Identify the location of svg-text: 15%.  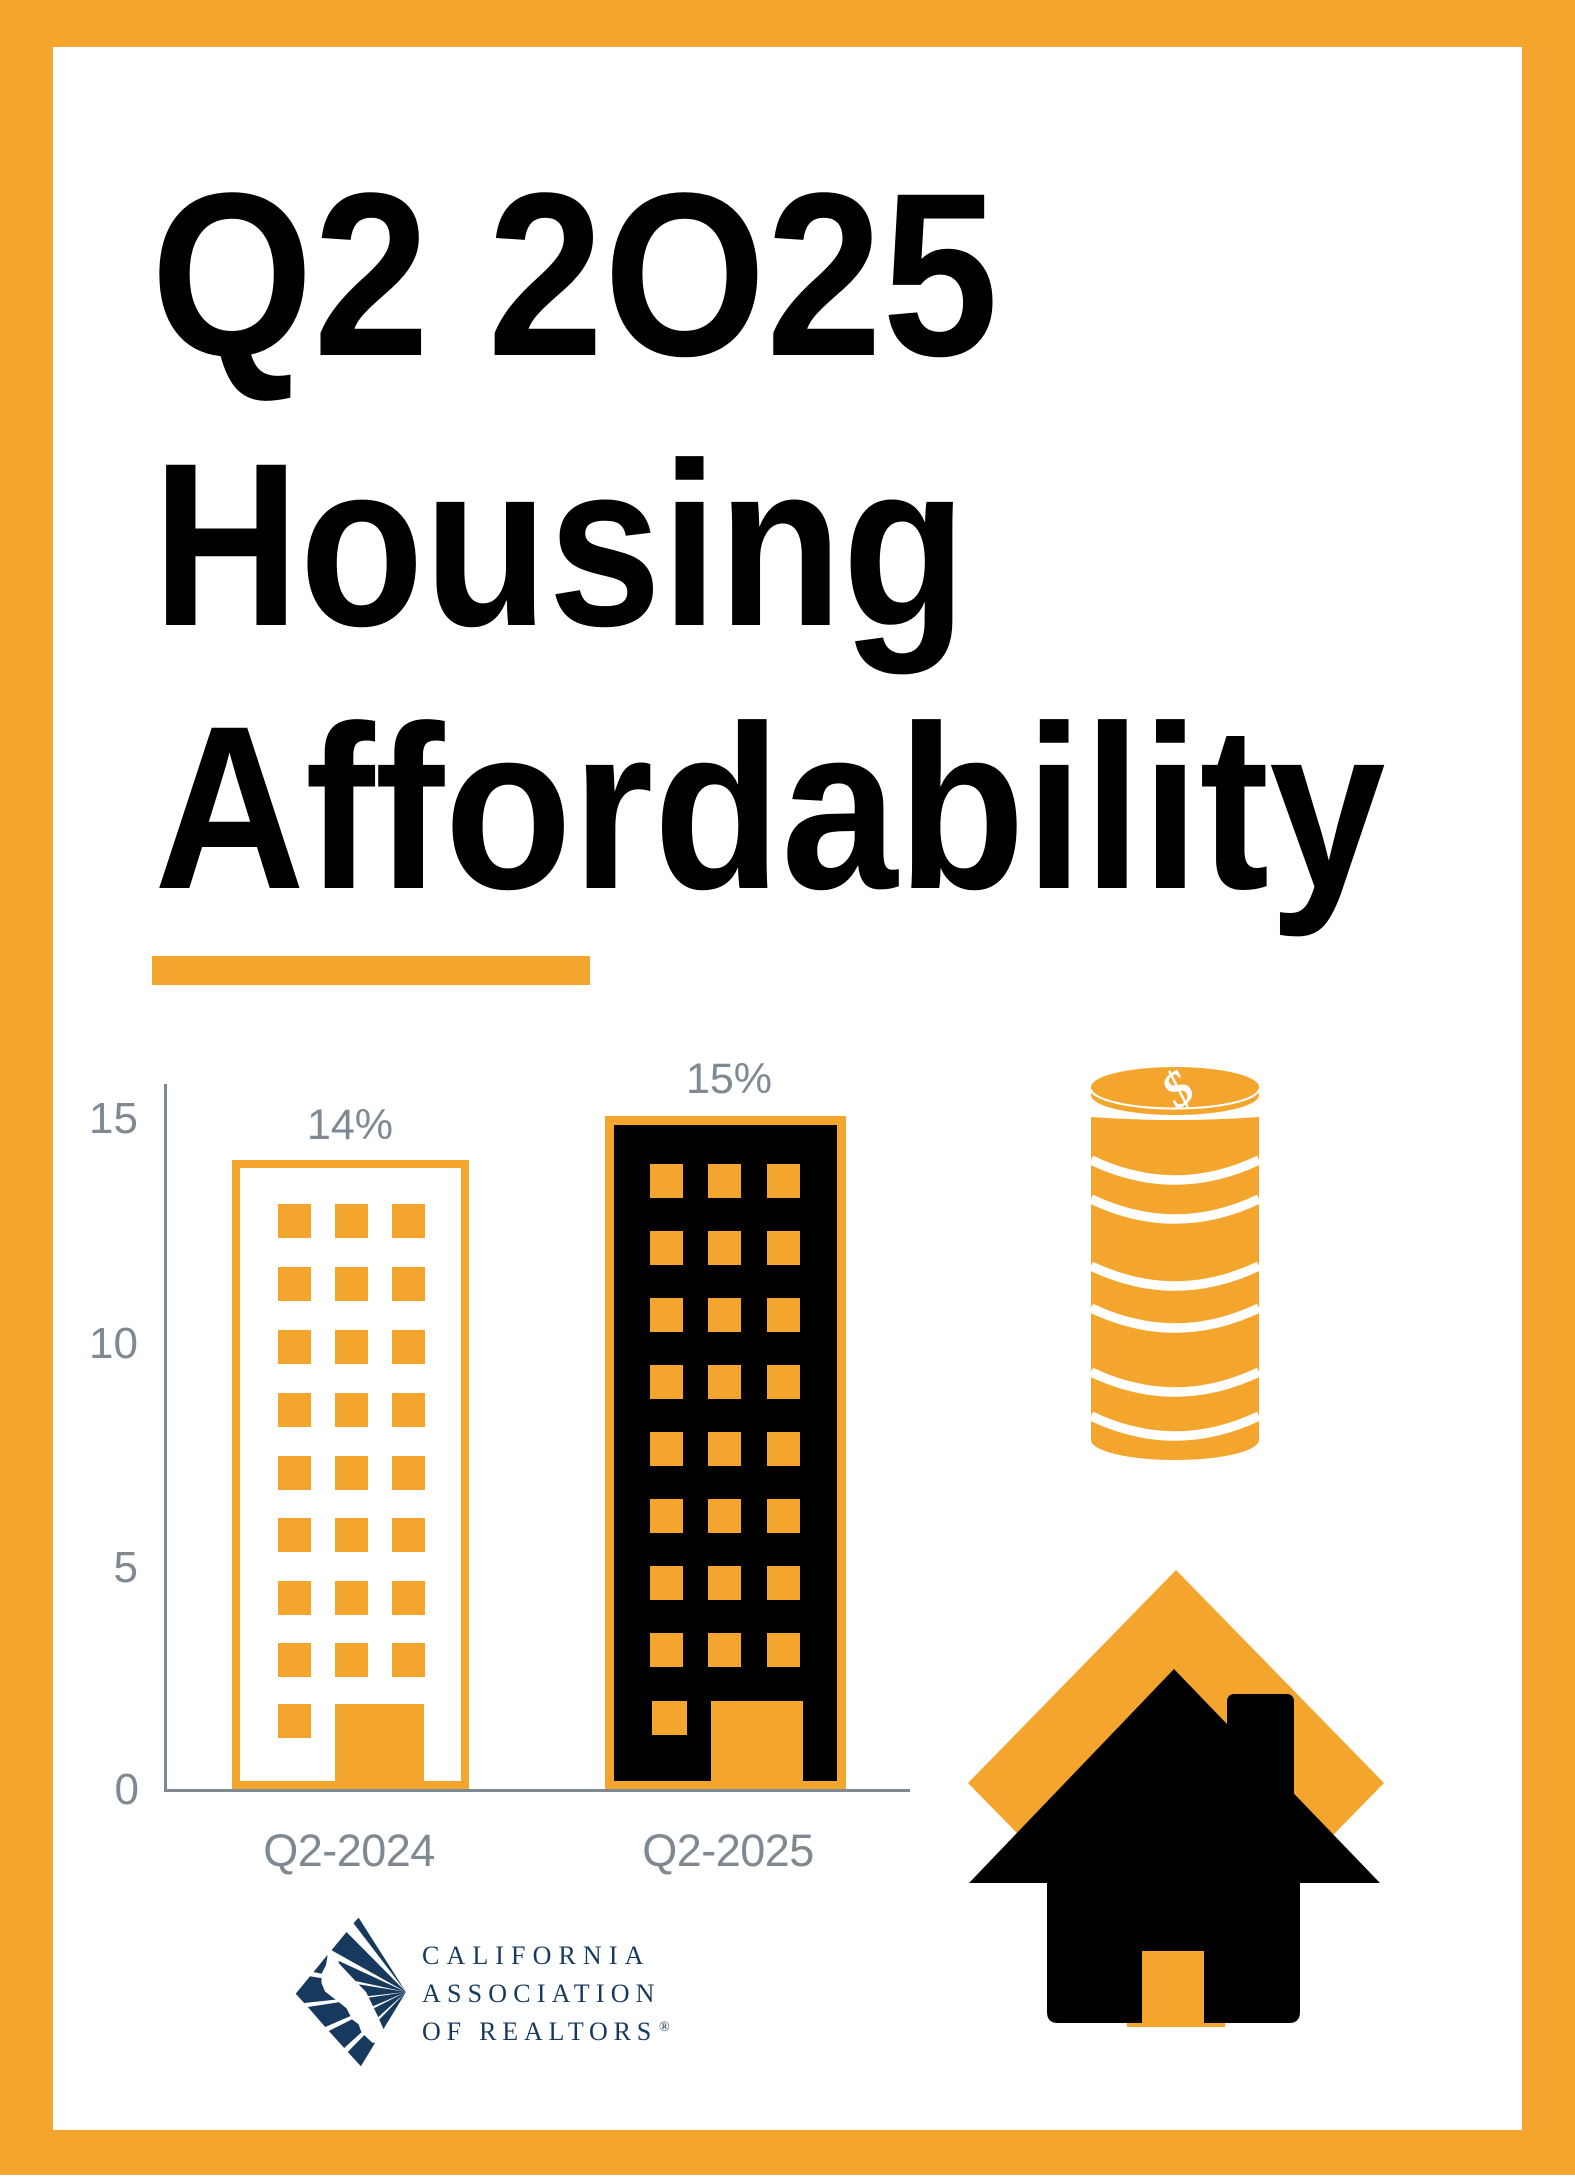
(729, 1079).